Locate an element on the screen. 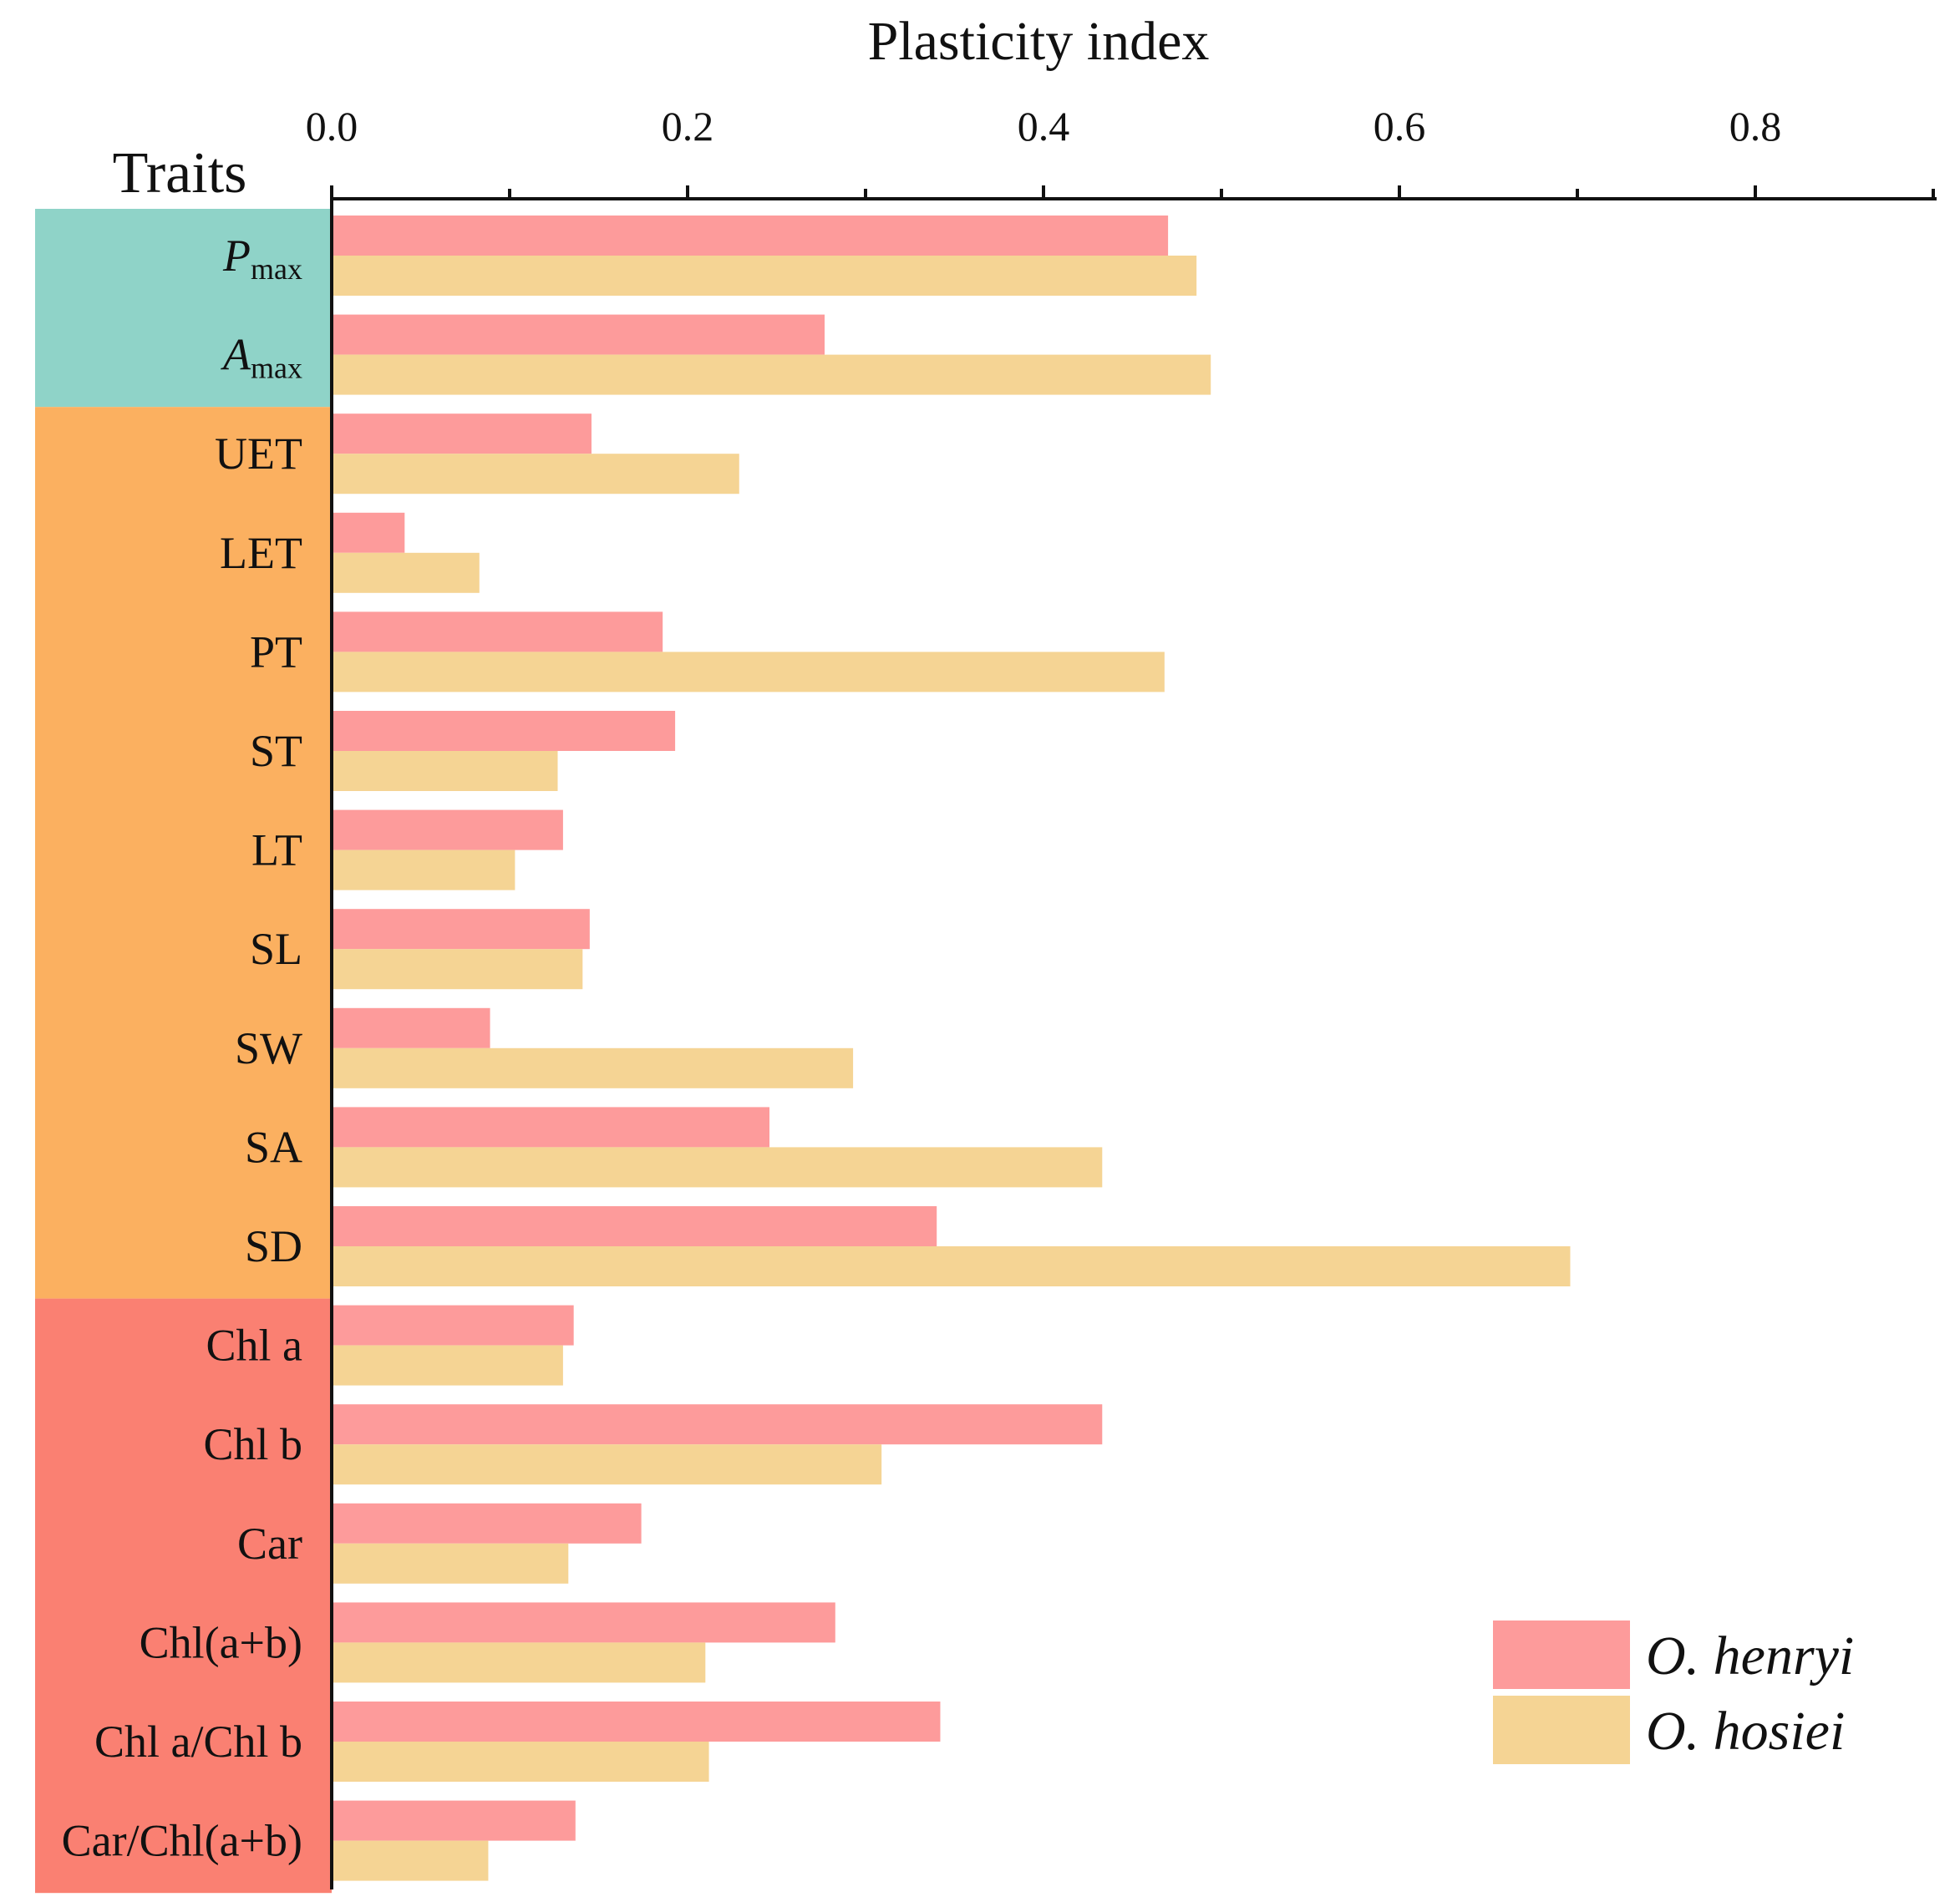  bar-o-henryi-sl is located at coordinates (461, 929).